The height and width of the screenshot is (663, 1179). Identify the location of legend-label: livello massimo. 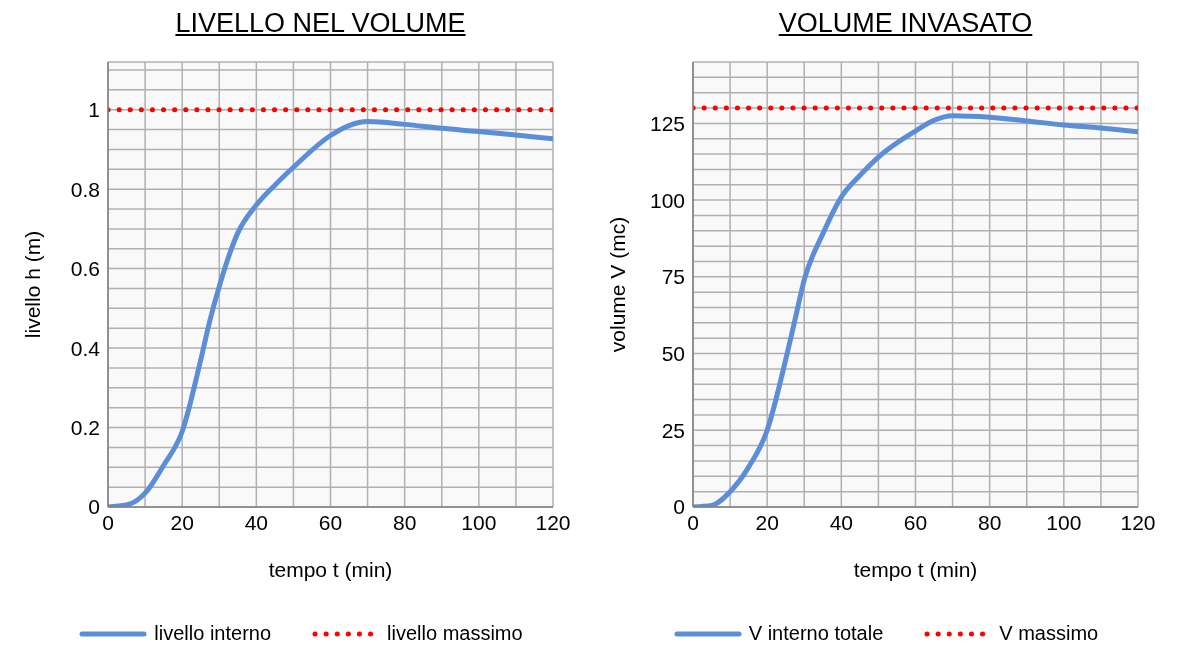
(455, 633).